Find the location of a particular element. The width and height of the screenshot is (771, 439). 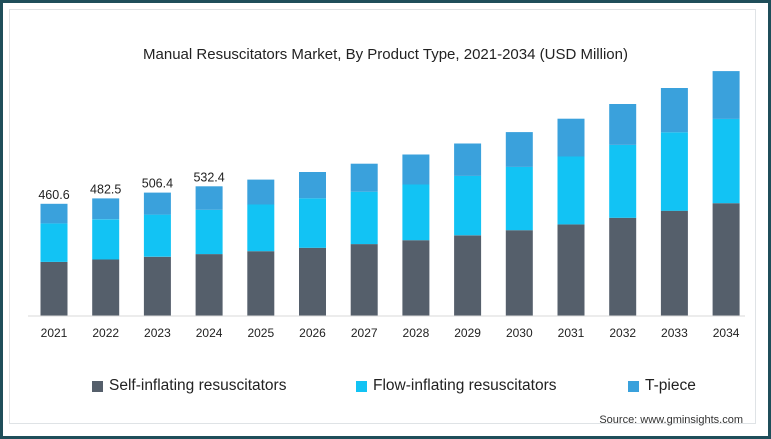

bar-2032-self-inflating-resuscitators is located at coordinates (623, 266).